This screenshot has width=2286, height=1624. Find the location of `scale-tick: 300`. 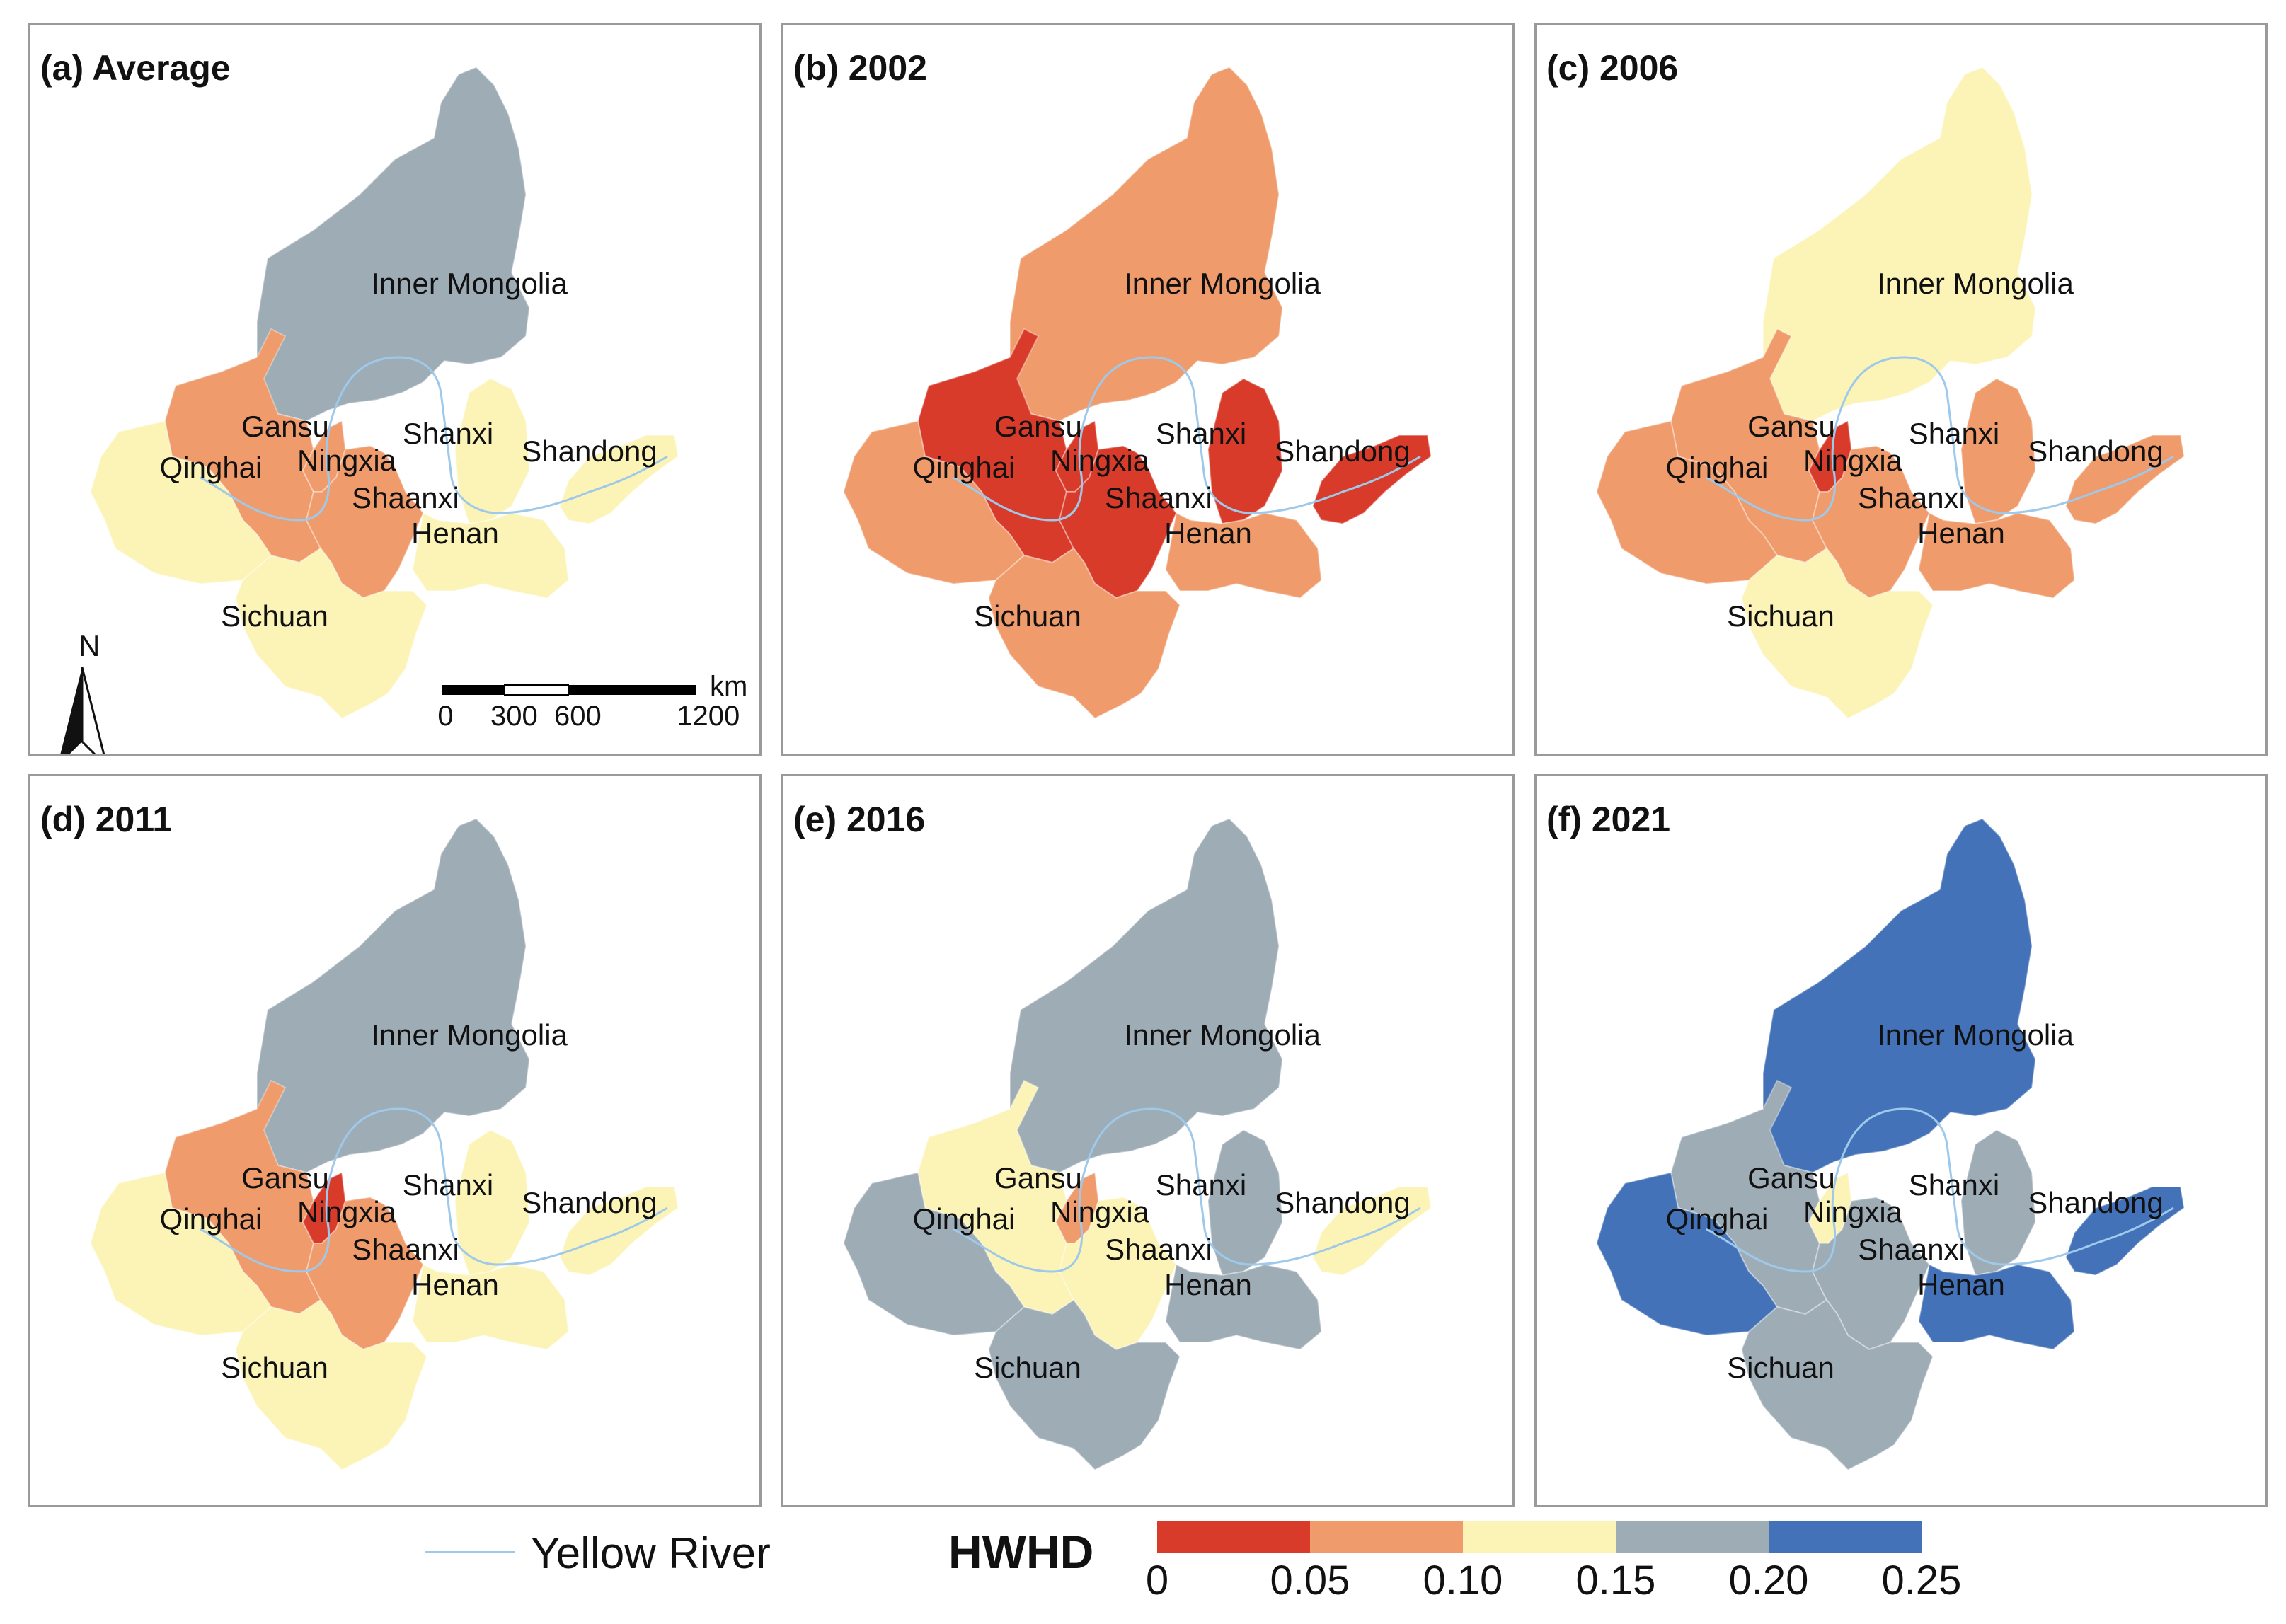

scale-tick: 300 is located at coordinates (514, 716).